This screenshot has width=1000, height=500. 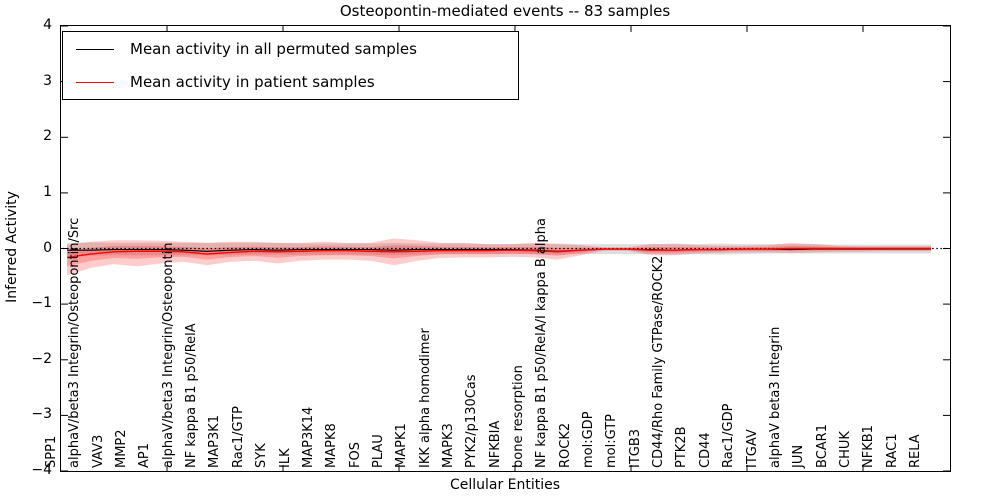 I want to click on y-tick-label: 0, so click(x=47, y=247).